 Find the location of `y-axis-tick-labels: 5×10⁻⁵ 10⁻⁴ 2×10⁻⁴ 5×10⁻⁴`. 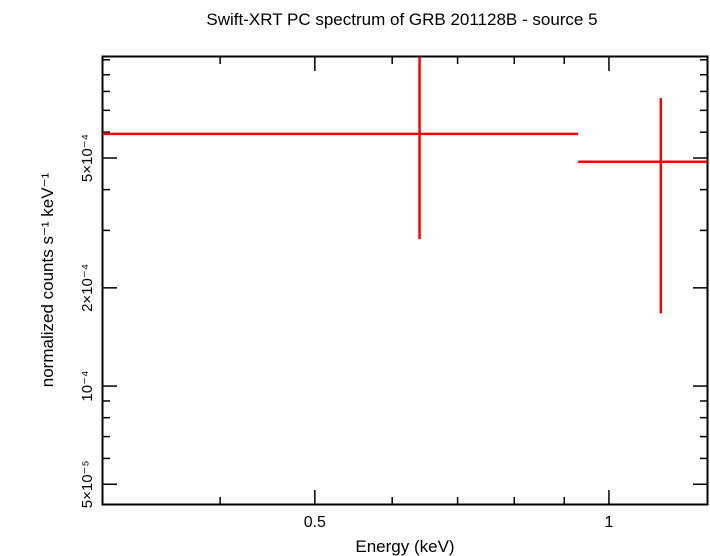

y-axis-tick-labels: 5×10⁻⁵ 10⁻⁴ 2×10⁻⁴ 5×10⁻⁴ is located at coordinates (87, 321).